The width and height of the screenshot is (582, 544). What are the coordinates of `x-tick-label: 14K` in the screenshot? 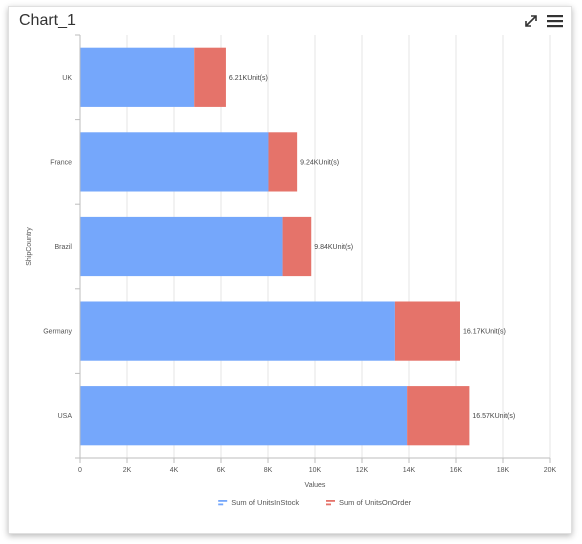 It's located at (409, 470).